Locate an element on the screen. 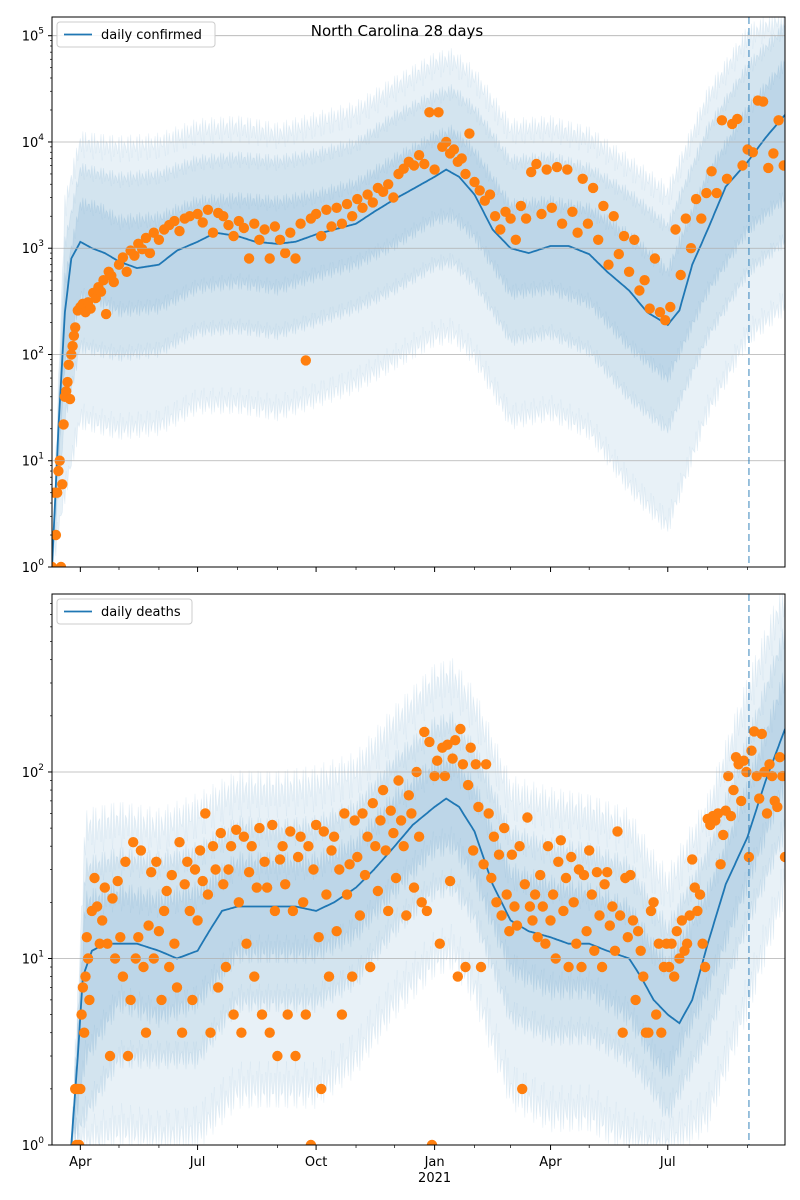 This screenshot has height=1200, width=800. x-tick-label: Apr is located at coordinates (550, 1162).